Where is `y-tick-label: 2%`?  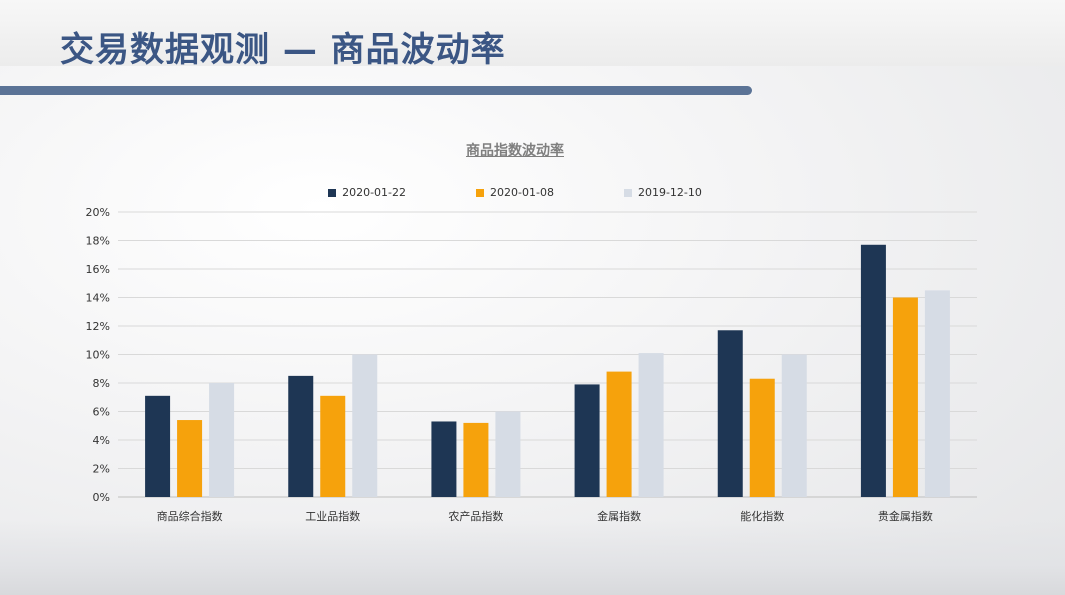
y-tick-label: 2% is located at coordinates (101, 469).